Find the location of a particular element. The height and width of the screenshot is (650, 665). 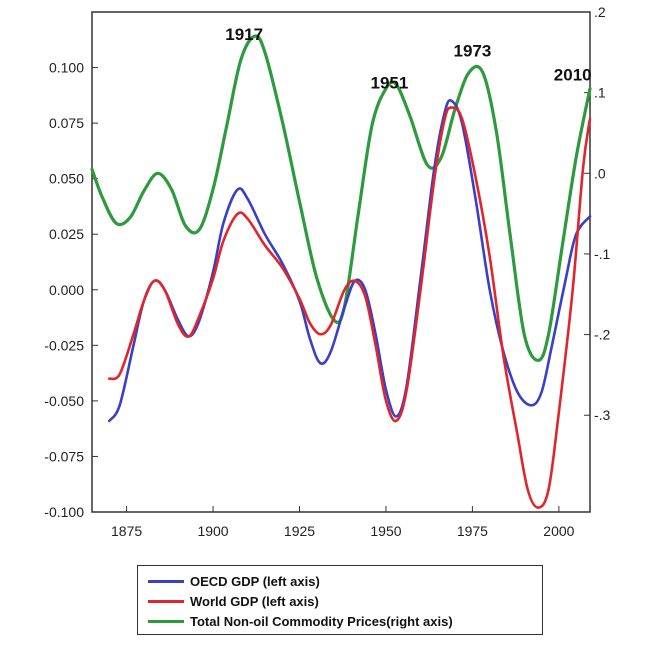

left-tick-label: 0.050 is located at coordinates (66, 179).